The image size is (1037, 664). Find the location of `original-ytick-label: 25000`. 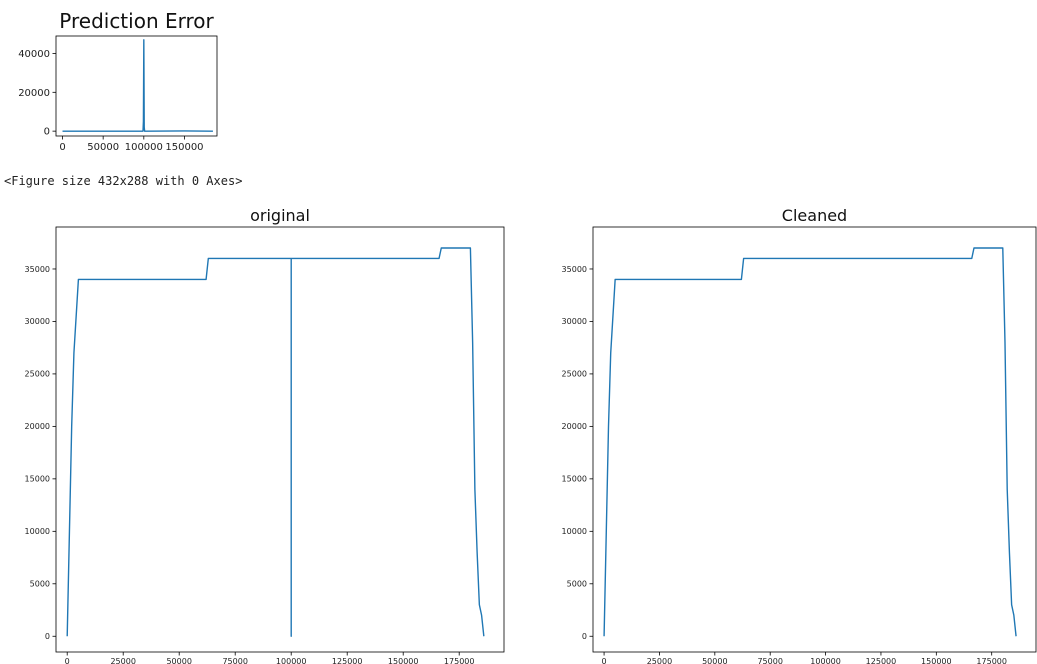

original-ytick-label: 25000 is located at coordinates (37, 374).